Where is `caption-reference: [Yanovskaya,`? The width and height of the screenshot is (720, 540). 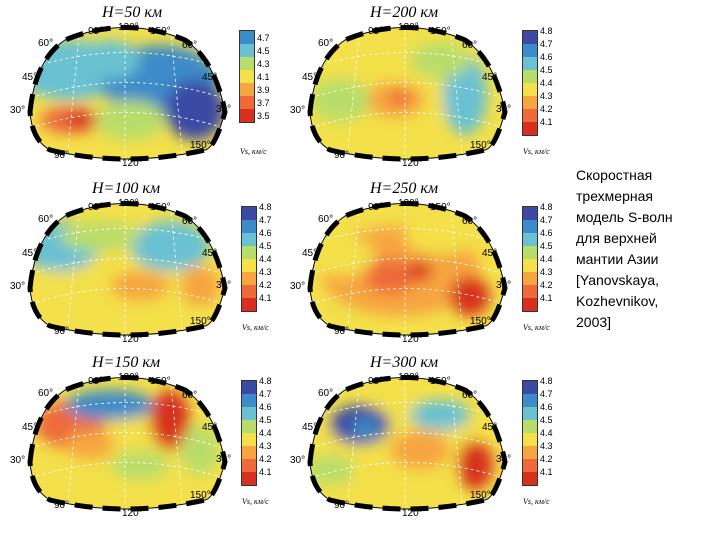
caption-reference: [Yanovskaya, is located at coordinates (618, 280).